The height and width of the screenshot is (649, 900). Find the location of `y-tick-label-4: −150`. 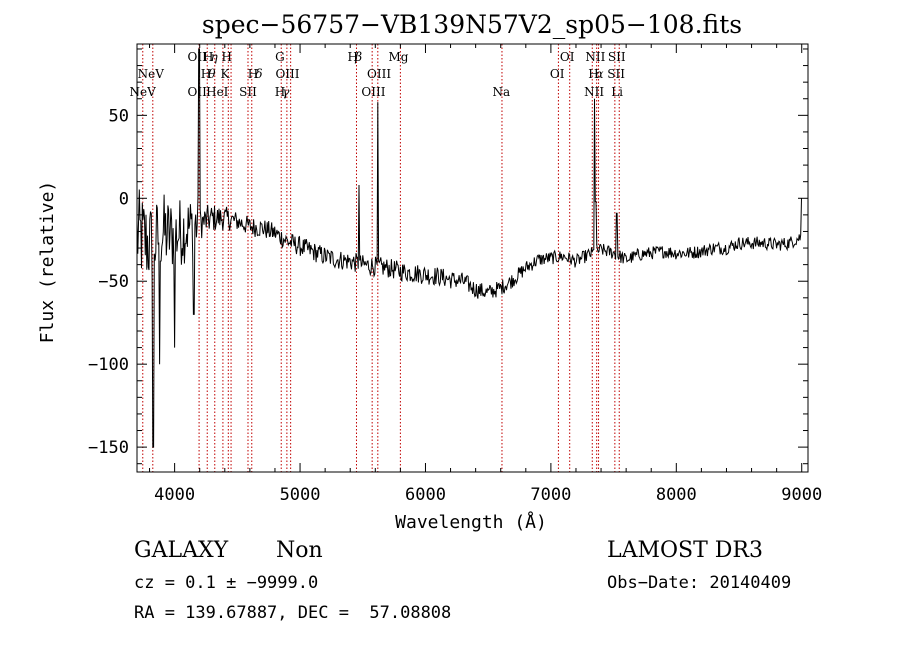

y-tick-label-4: −150 is located at coordinates (108, 448).